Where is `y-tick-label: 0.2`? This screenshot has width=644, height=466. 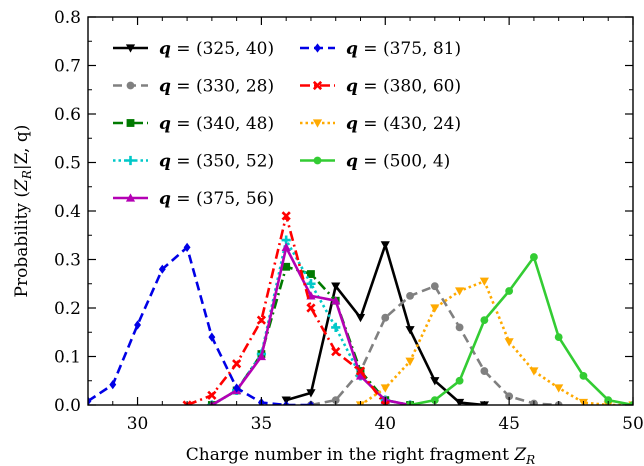 y-tick-label: 0.2 is located at coordinates (67, 309).